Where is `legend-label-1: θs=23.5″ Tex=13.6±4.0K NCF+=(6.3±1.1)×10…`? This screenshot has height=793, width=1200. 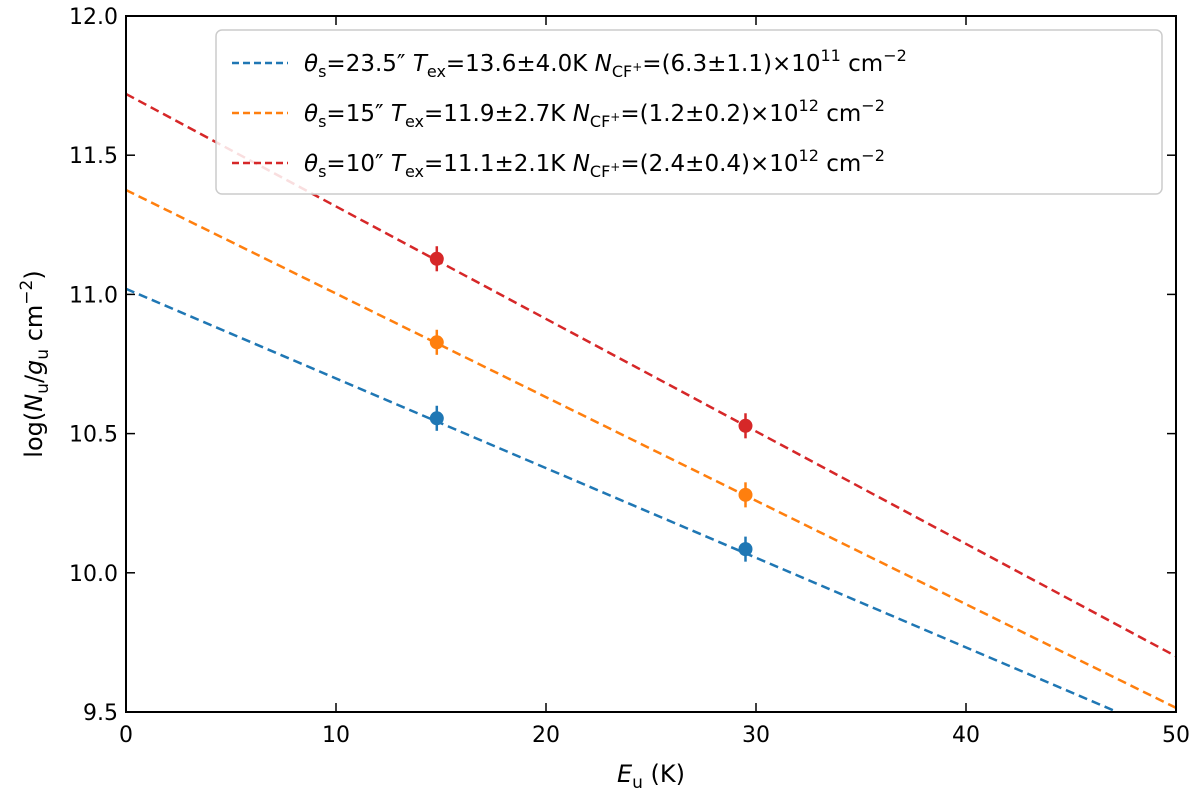 legend-label-1: θs=23.5″ Tex=13.6±4.0K NCF+=(6.3±1.1)×10… is located at coordinates (605, 63).